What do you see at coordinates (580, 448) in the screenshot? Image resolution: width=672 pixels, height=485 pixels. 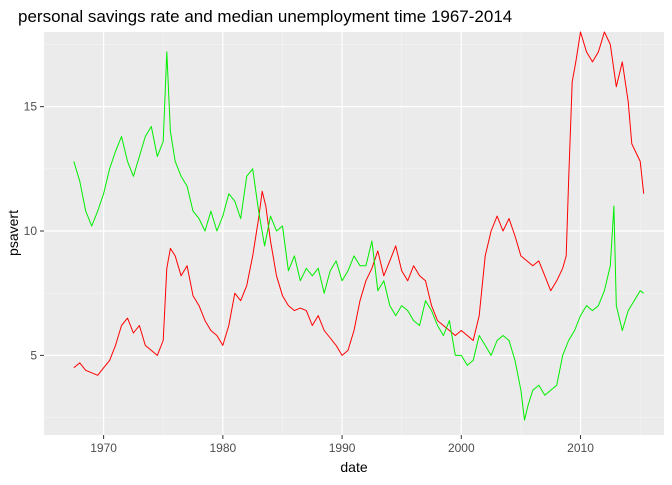 I see `x-tick-label: 2010` at bounding box center [580, 448].